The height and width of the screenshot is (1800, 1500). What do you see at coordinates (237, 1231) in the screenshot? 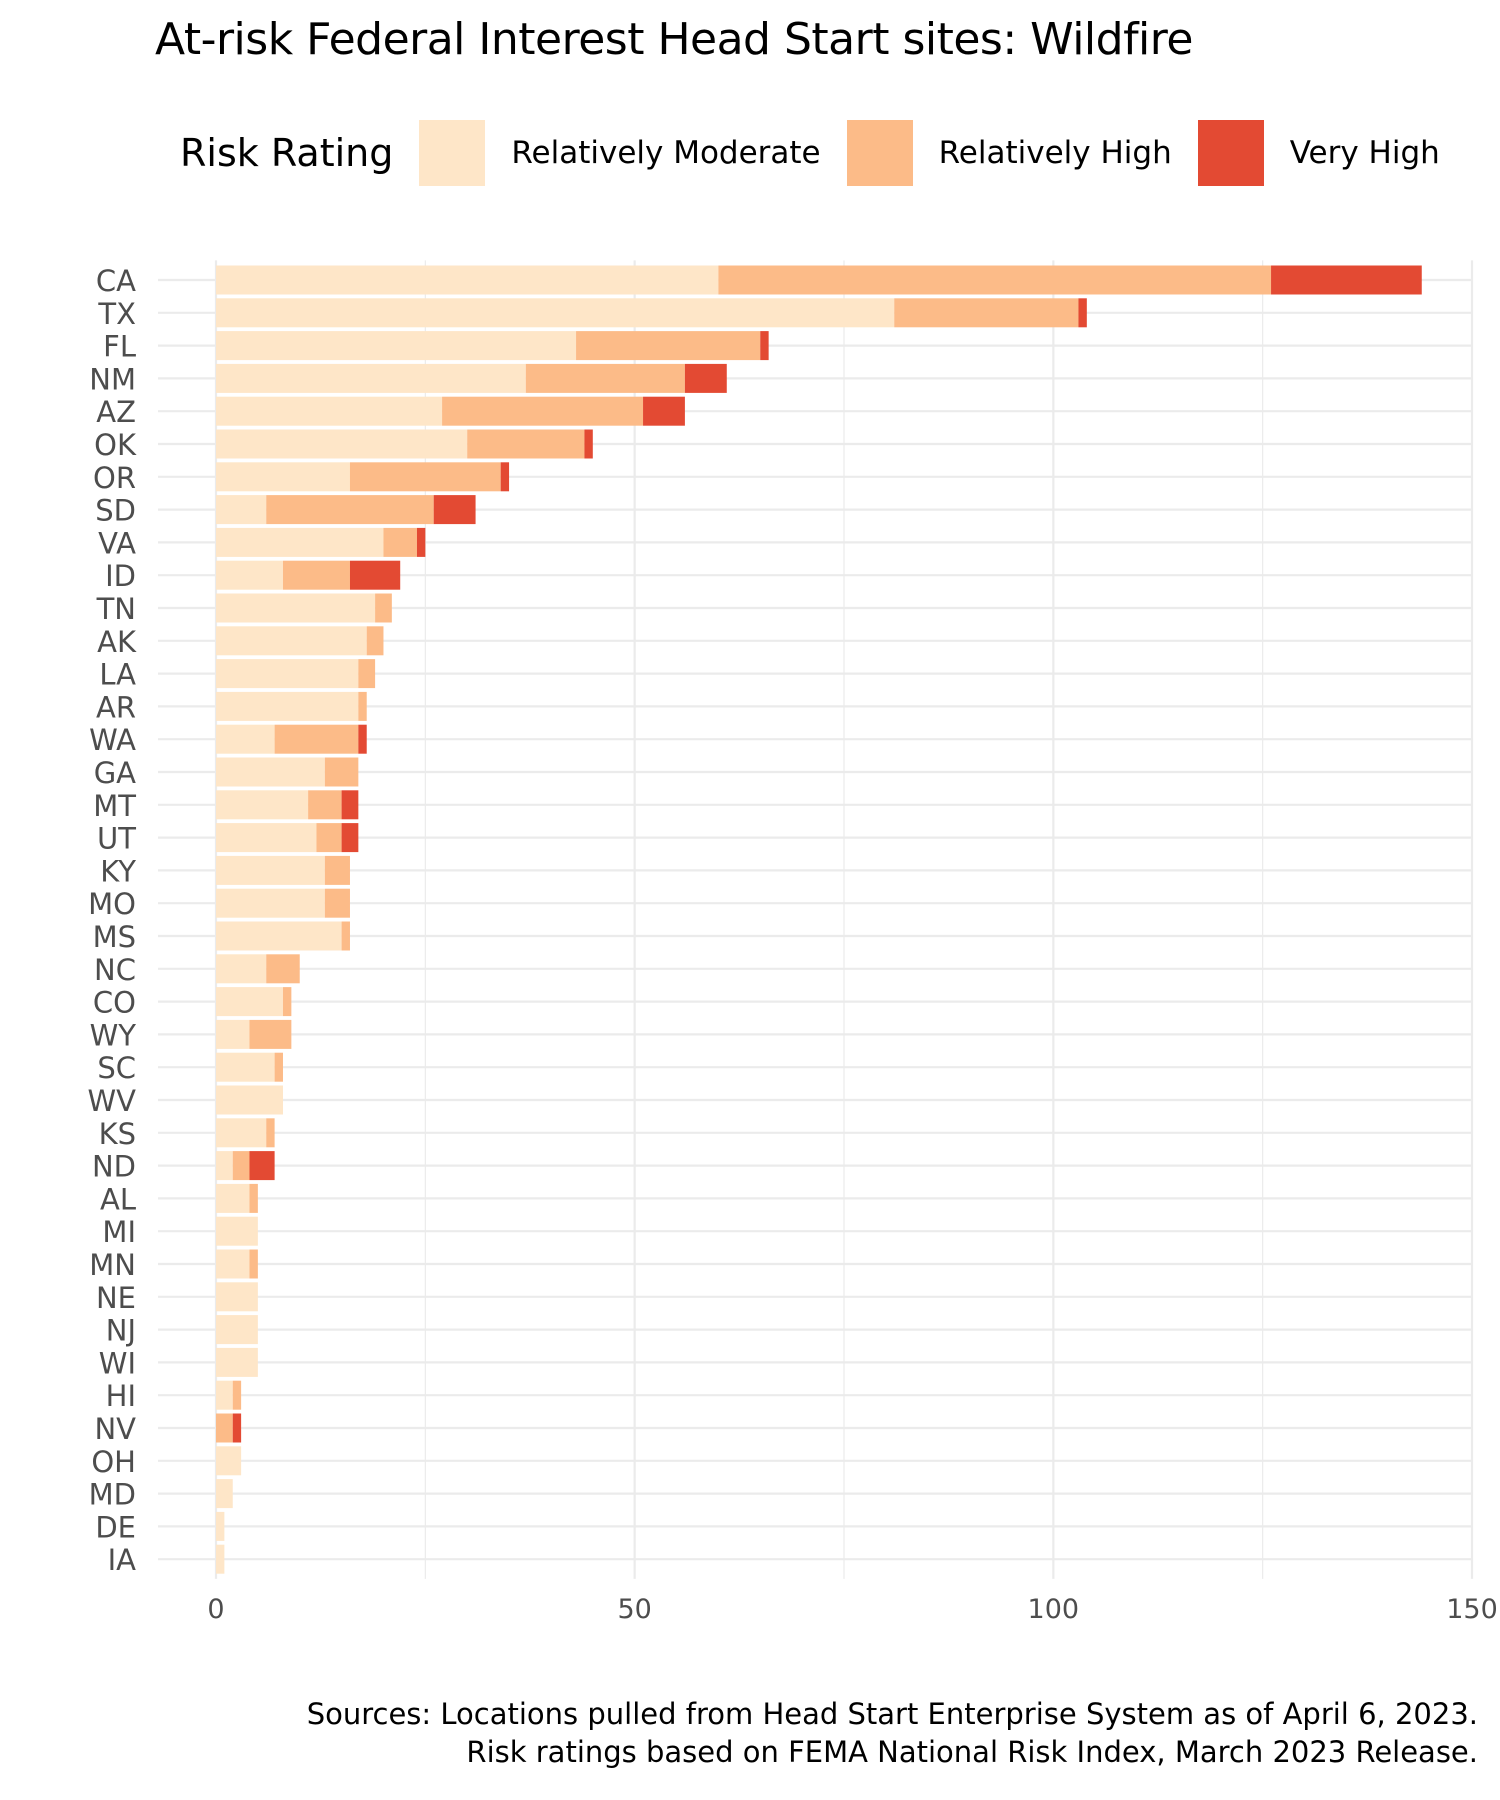
I see `bar-mi-relatively-moderate` at bounding box center [237, 1231].